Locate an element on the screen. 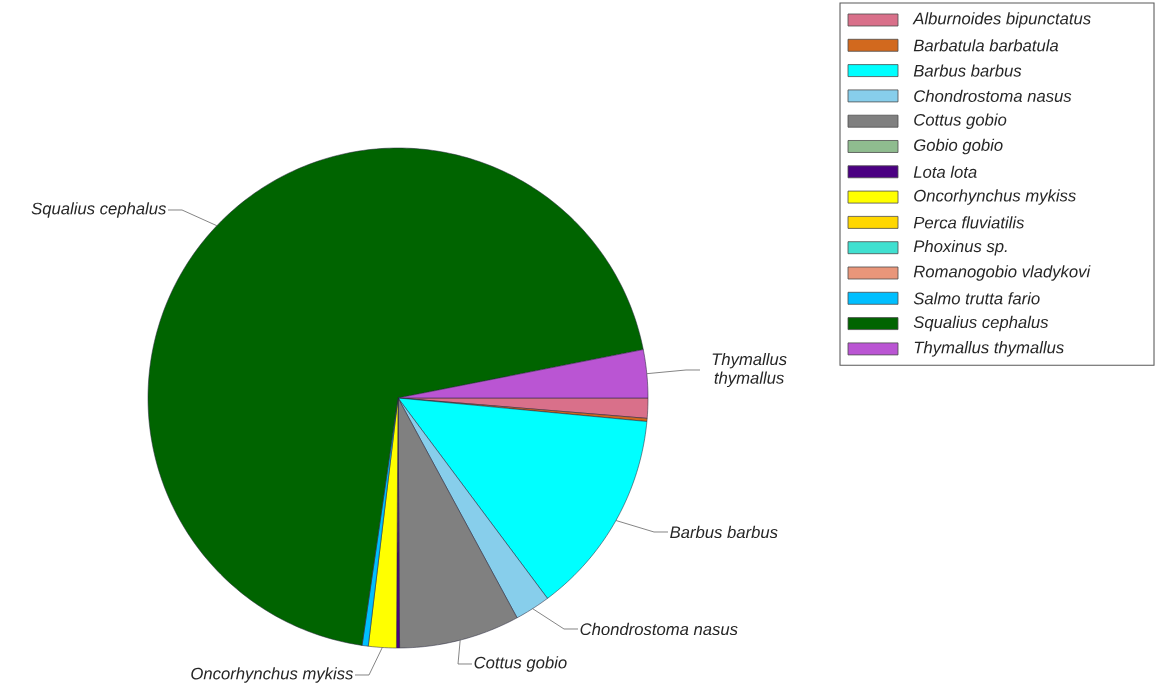 The width and height of the screenshot is (1157, 684). legend-label: Alburnoides bipunctatus is located at coordinates (1001, 20).